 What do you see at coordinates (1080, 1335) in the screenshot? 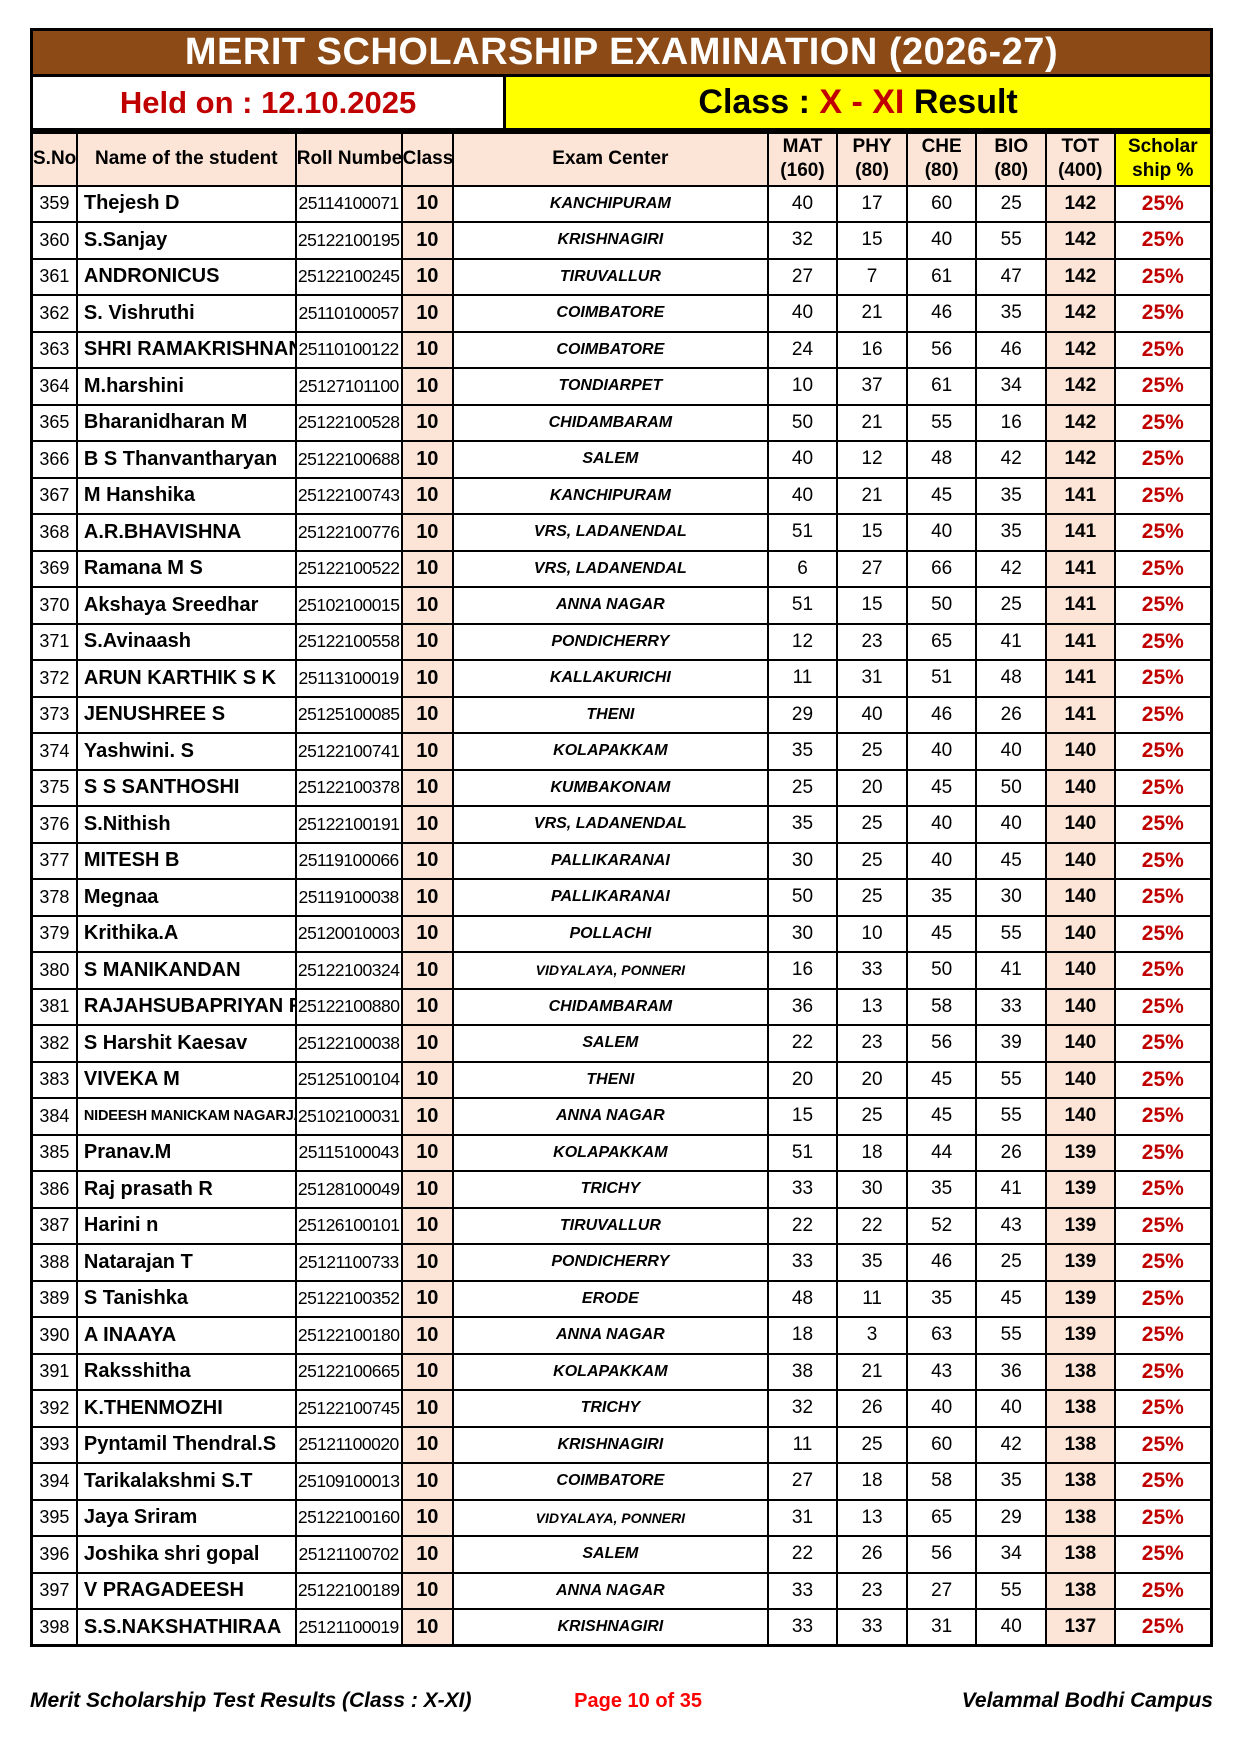
I see `cell-total-score: 139` at bounding box center [1080, 1335].